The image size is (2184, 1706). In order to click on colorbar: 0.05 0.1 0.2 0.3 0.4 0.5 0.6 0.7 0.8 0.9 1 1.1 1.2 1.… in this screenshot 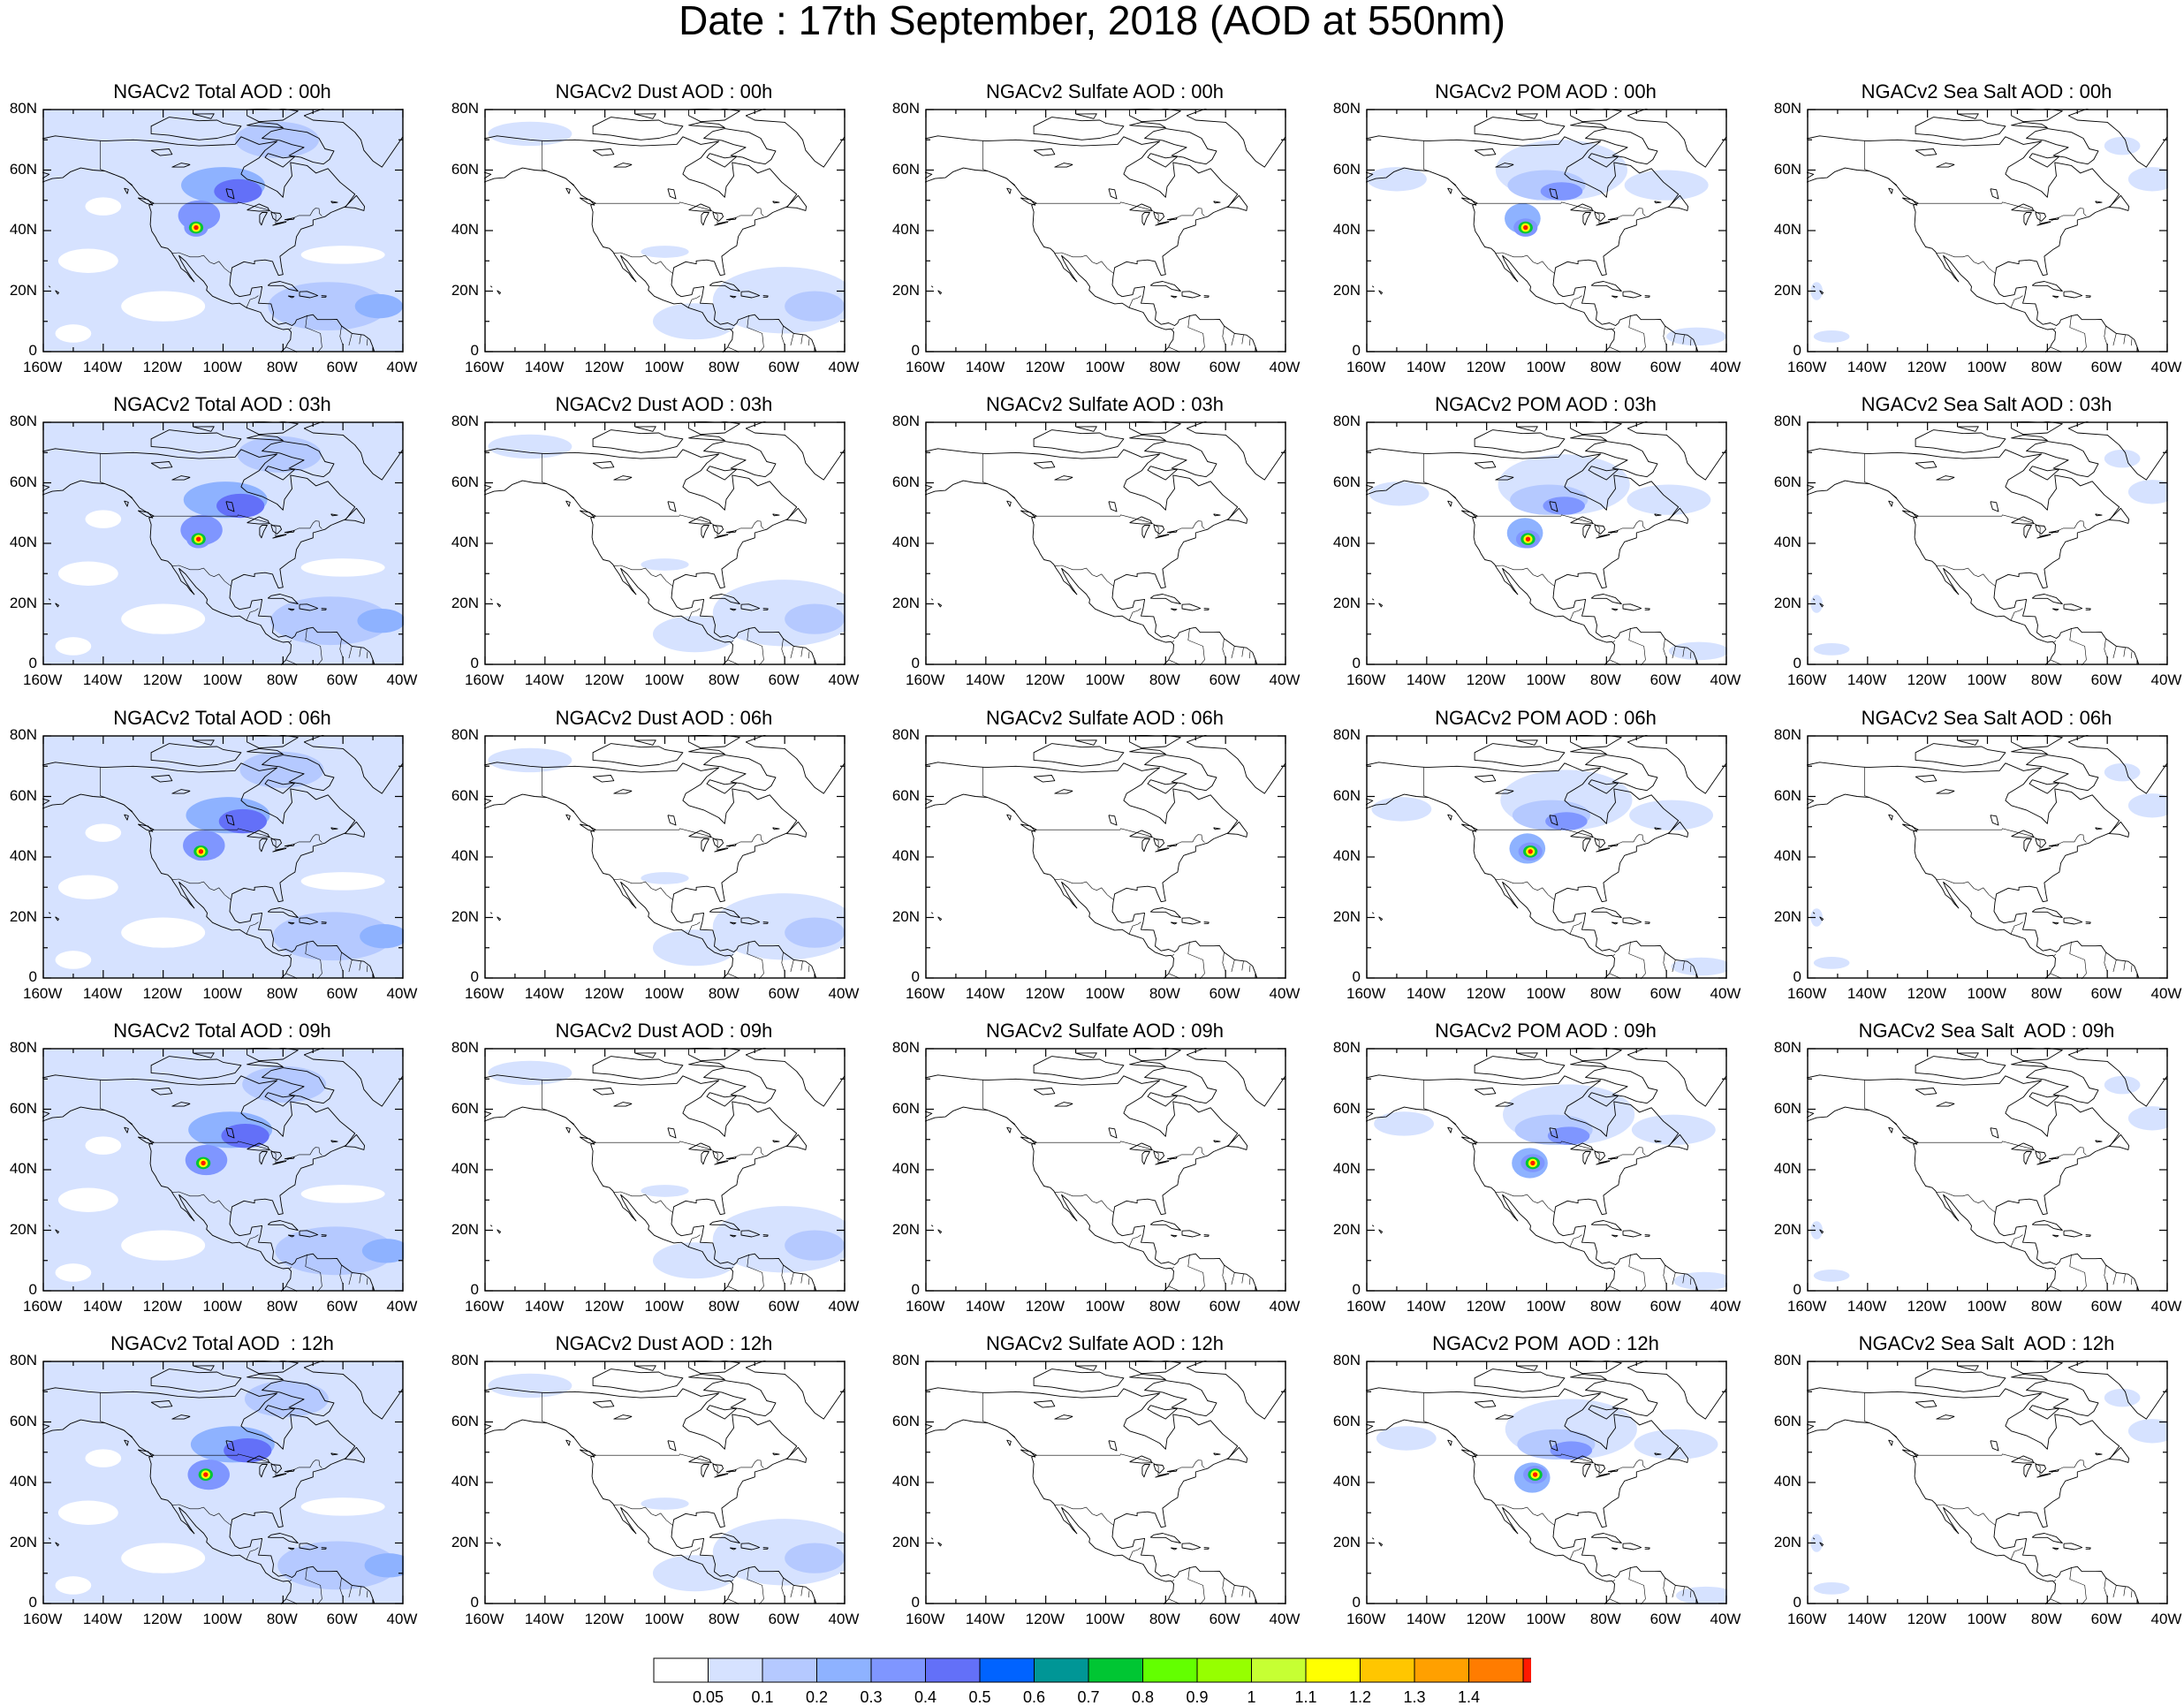, I will do `click(1115, 1682)`.